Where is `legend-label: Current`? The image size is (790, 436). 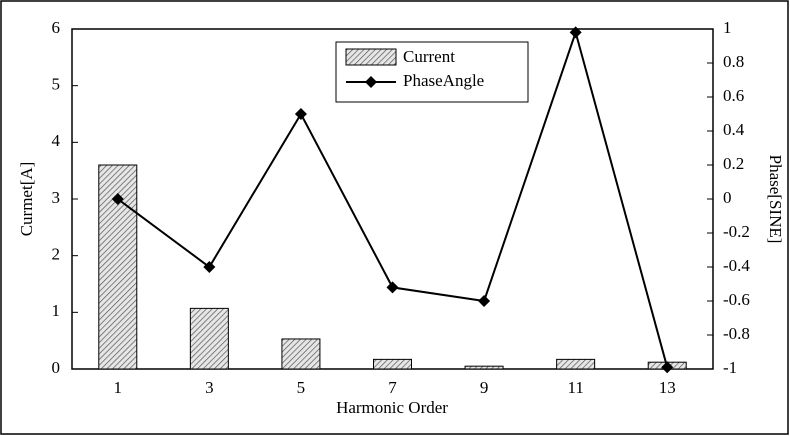 legend-label: Current is located at coordinates (429, 56).